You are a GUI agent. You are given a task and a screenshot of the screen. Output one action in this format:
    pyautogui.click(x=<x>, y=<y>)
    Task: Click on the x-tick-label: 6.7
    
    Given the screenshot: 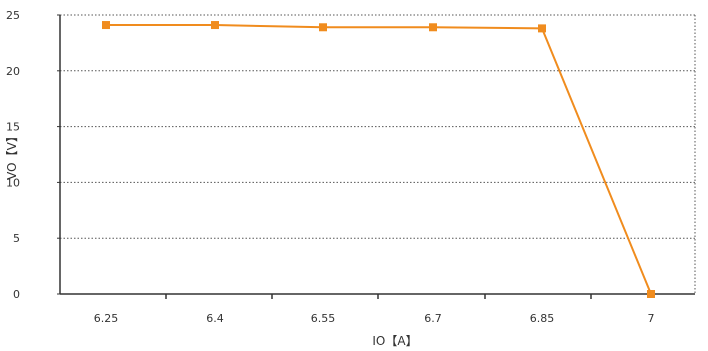 What is the action you would take?
    pyautogui.click(x=433, y=318)
    